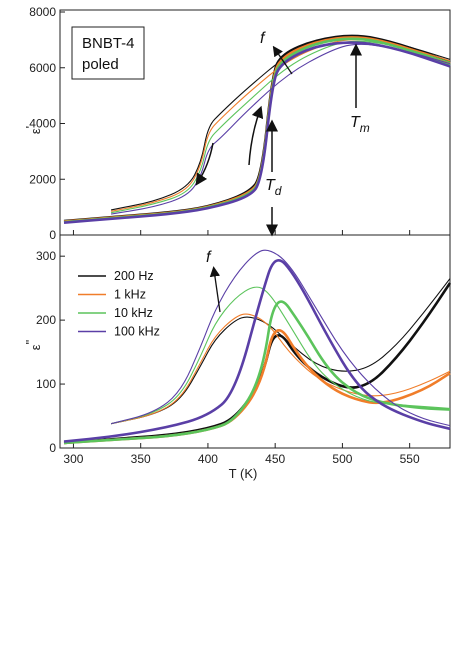 Image resolution: width=463 pixels, height=665 pixels. What do you see at coordinates (342, 459) in the screenshot?
I see `x-tick-label: 500` at bounding box center [342, 459].